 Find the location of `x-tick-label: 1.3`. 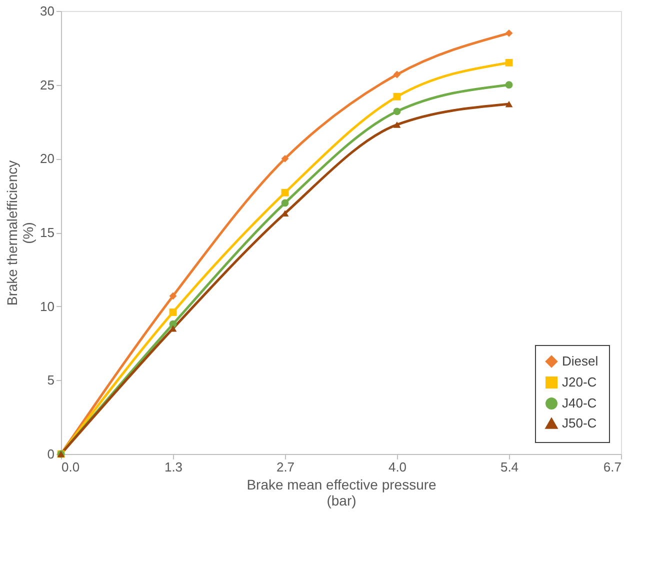

x-tick-label: 1.3 is located at coordinates (173, 467).